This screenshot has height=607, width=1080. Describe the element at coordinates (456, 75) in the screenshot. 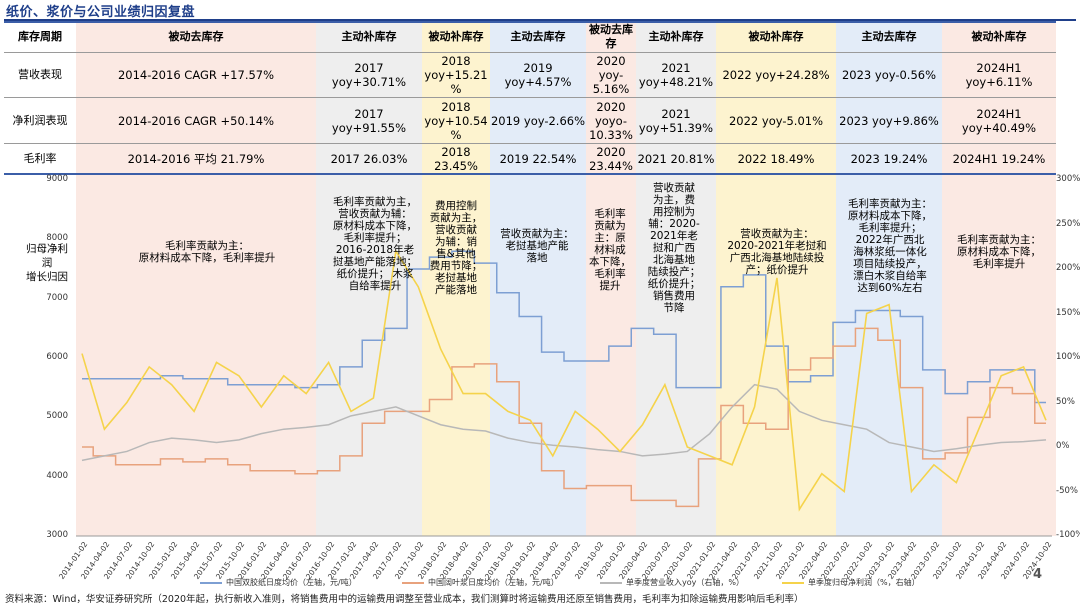

I see `table-cell: 2018 yoy+15.21%` at that location.